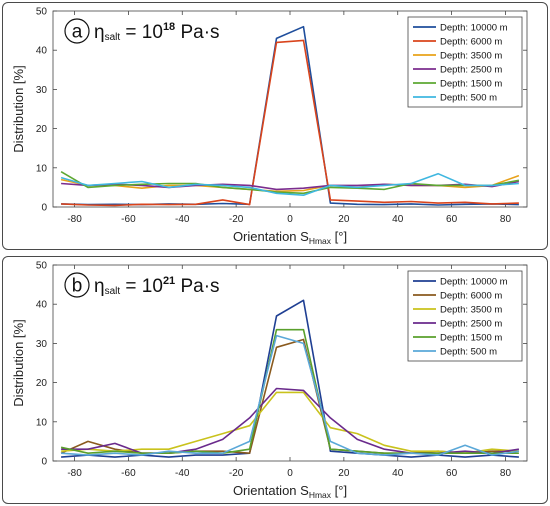  I want to click on annotation-sup: 21, so click(169, 281).